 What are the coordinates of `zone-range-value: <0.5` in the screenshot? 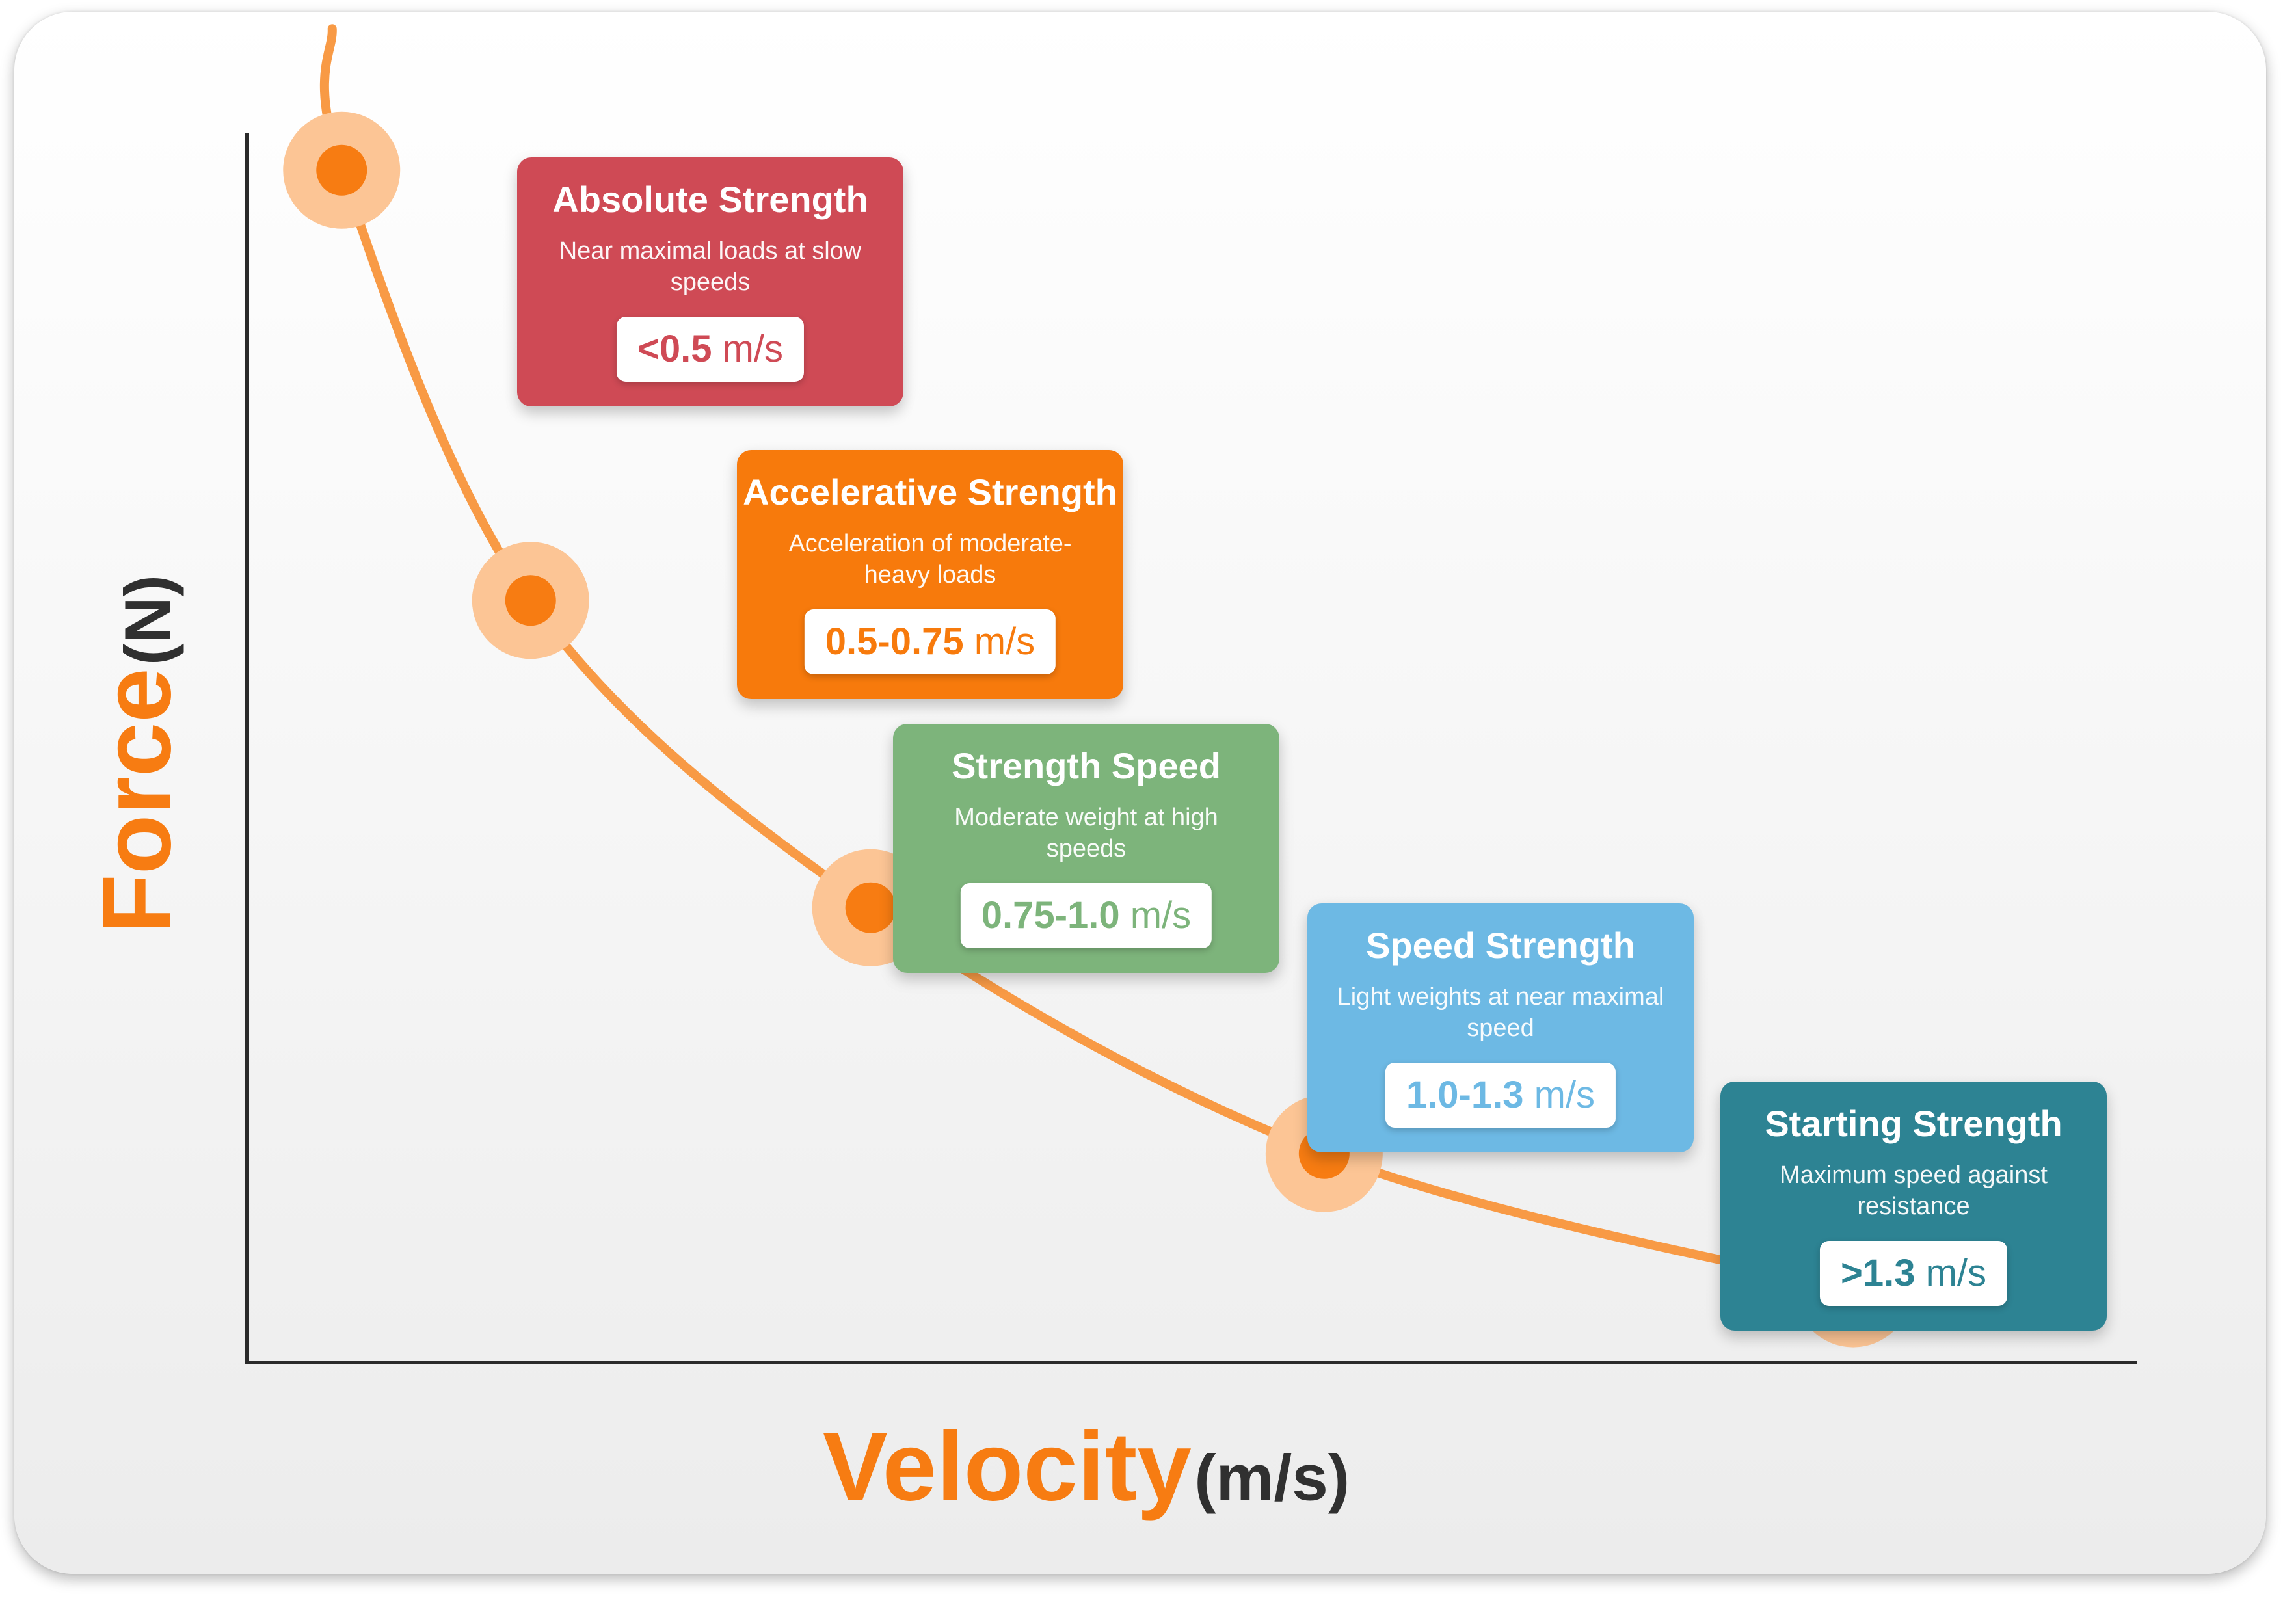 It's located at (675, 349).